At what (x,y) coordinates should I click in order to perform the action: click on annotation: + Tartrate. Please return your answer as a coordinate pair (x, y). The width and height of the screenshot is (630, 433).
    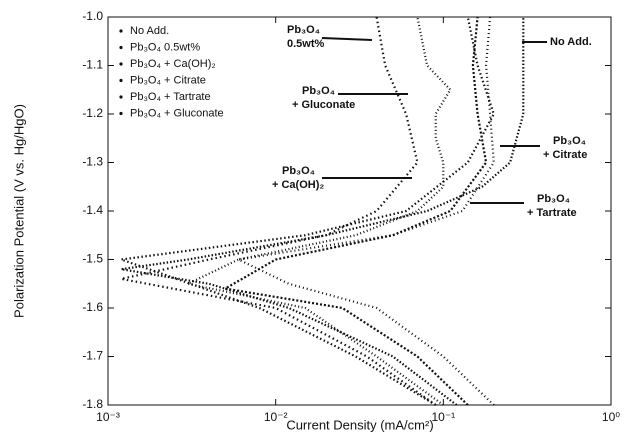
    Looking at the image, I should click on (552, 213).